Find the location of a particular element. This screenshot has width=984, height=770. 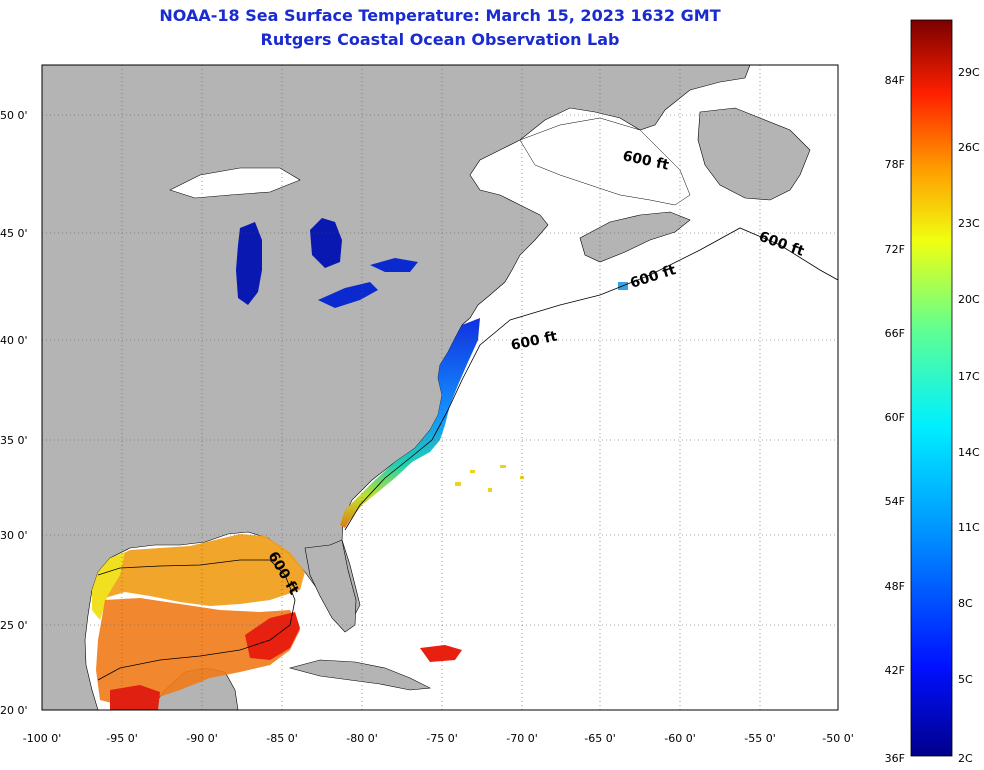

cb-label-f: 60F is located at coordinates (895, 417).